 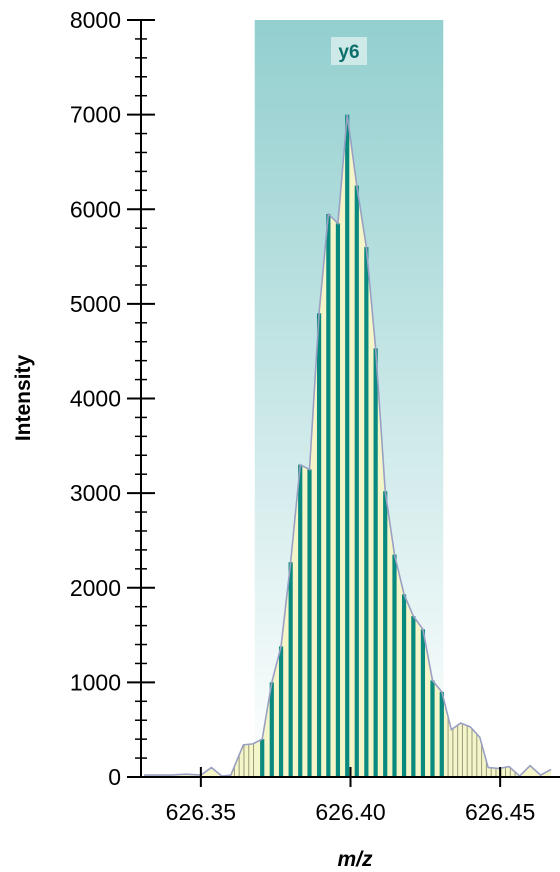 What do you see at coordinates (201, 812) in the screenshot?
I see `x-tick-label: 626.35` at bounding box center [201, 812].